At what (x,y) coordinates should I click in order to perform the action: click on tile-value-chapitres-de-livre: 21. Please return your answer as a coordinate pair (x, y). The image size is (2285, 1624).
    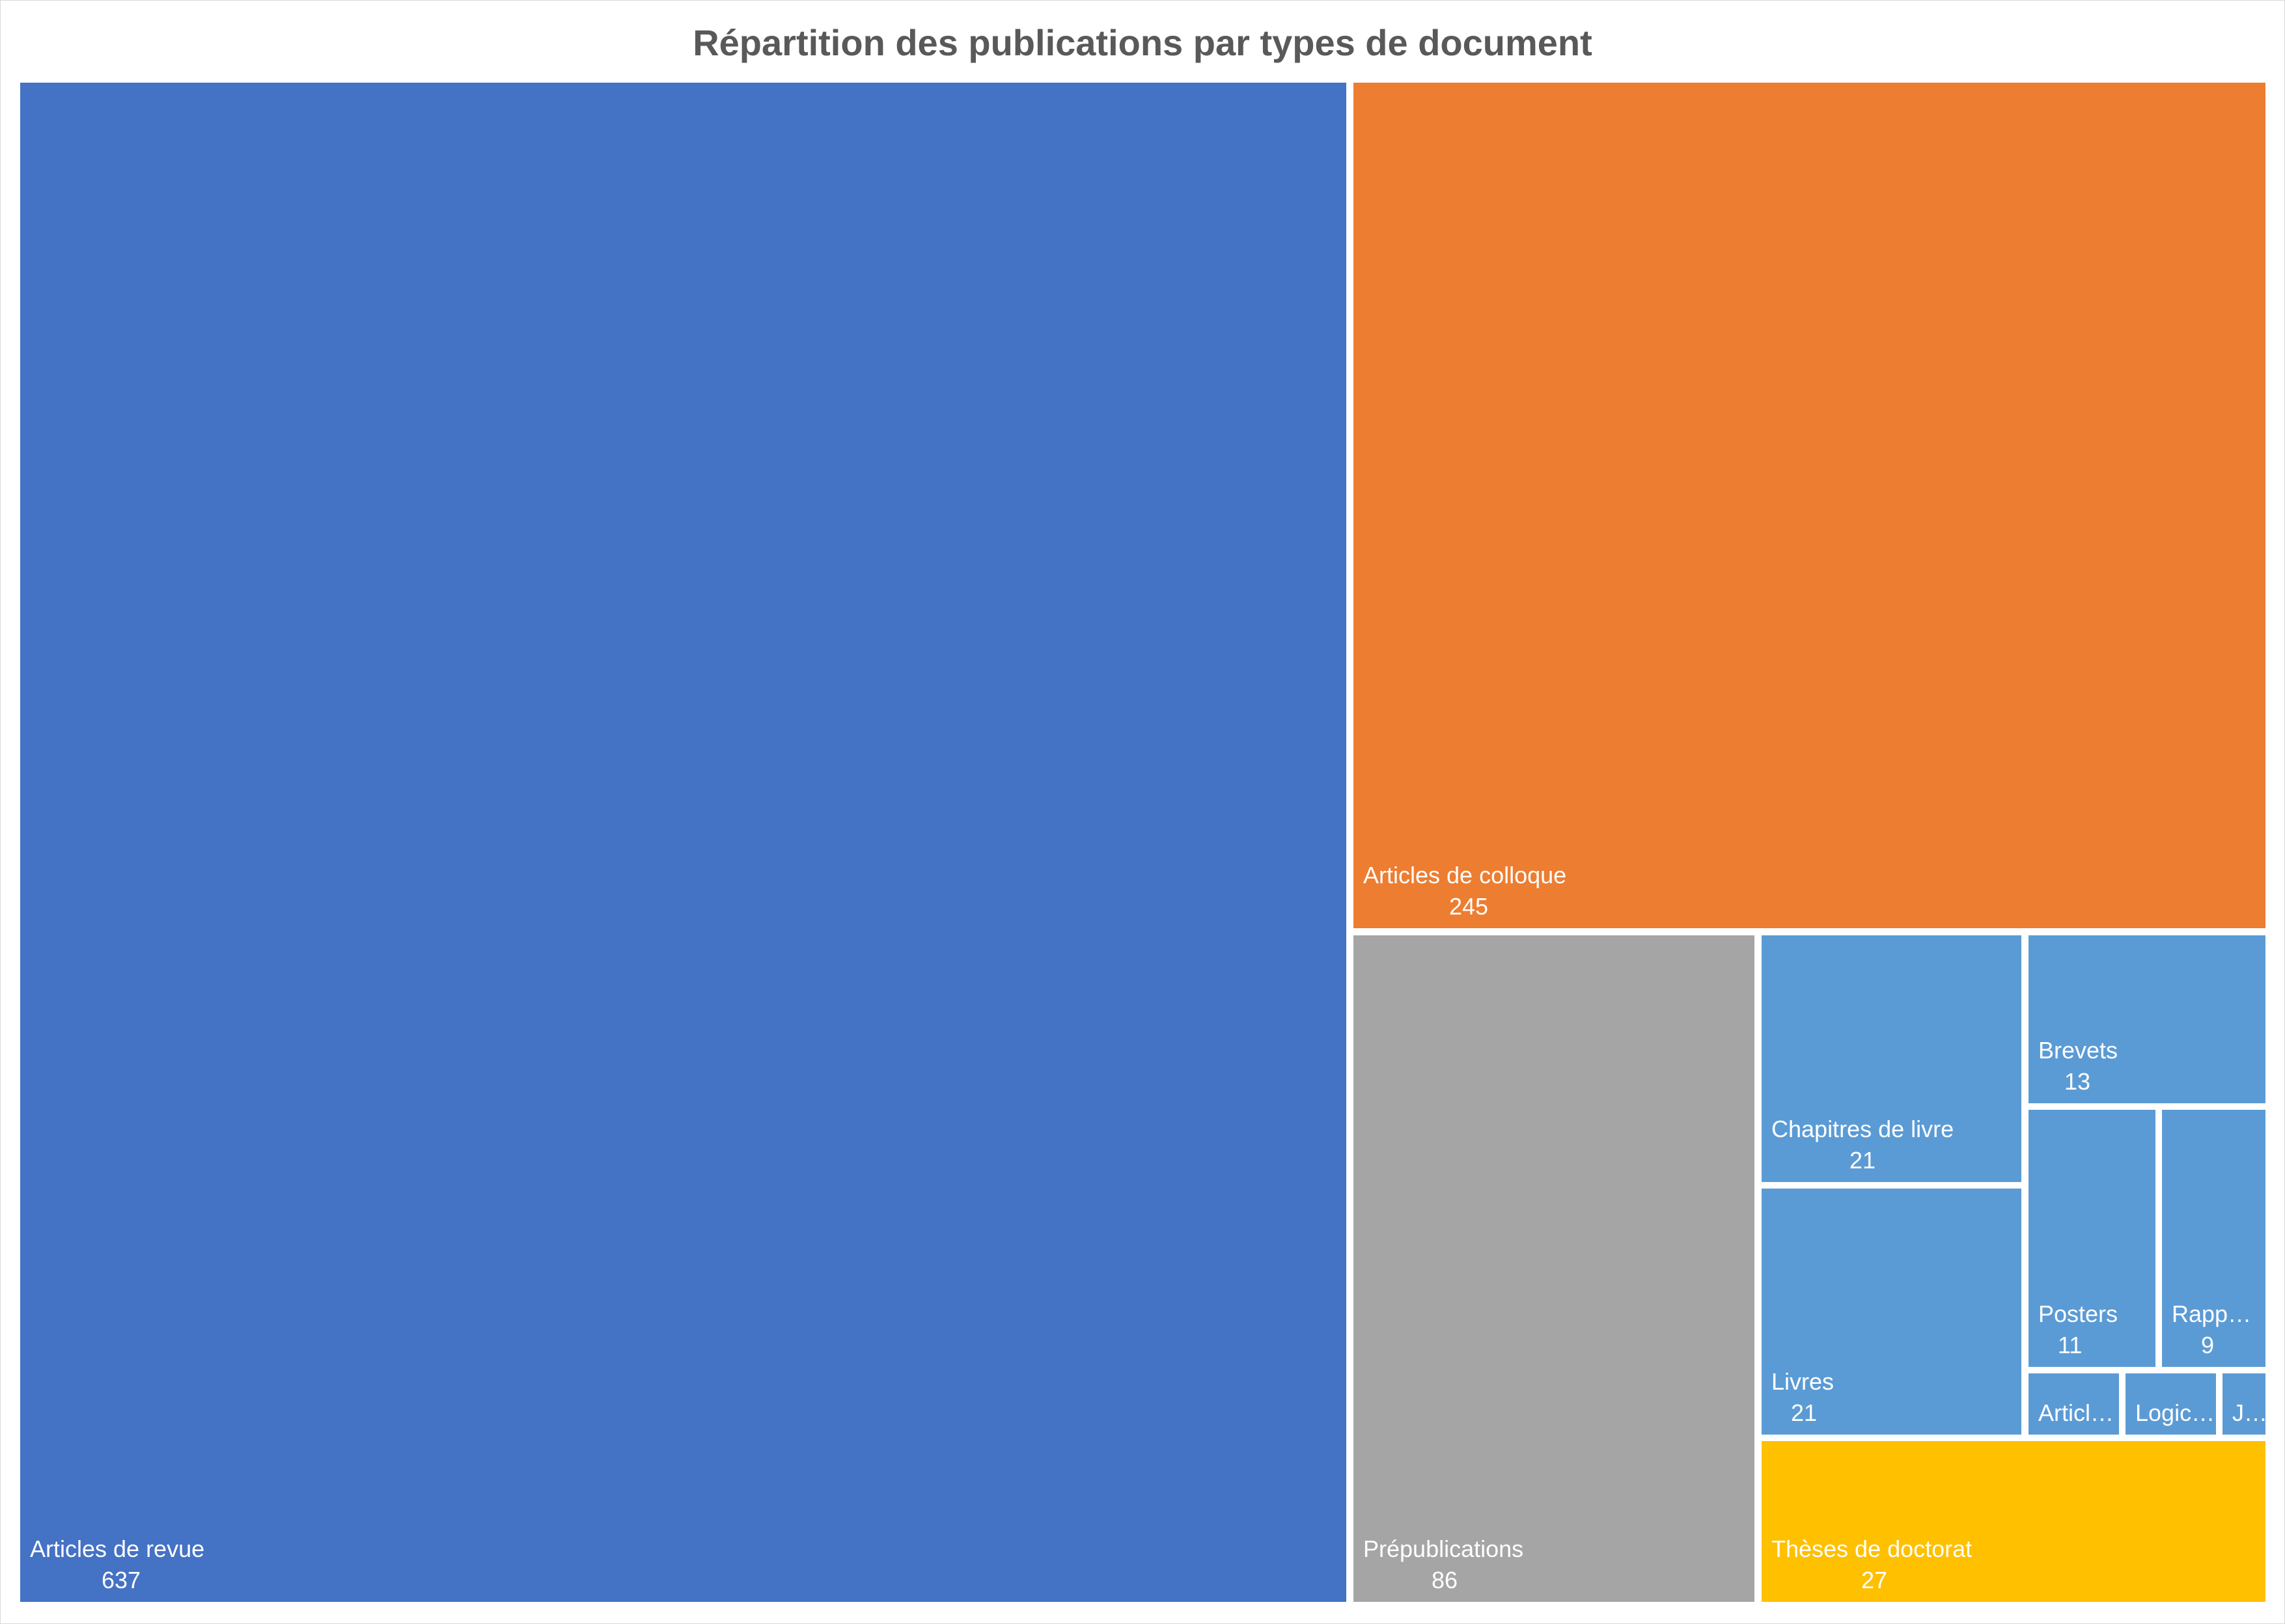
    Looking at the image, I should click on (1862, 1160).